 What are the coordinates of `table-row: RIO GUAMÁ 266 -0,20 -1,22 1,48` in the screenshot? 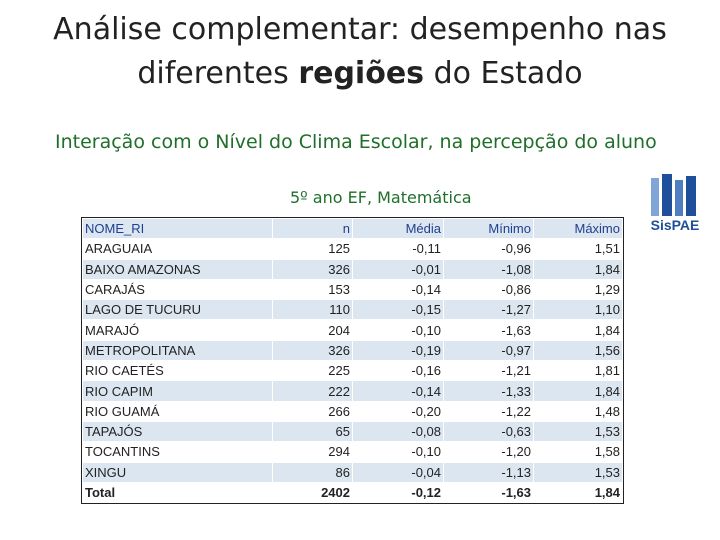 It's located at (352, 411).